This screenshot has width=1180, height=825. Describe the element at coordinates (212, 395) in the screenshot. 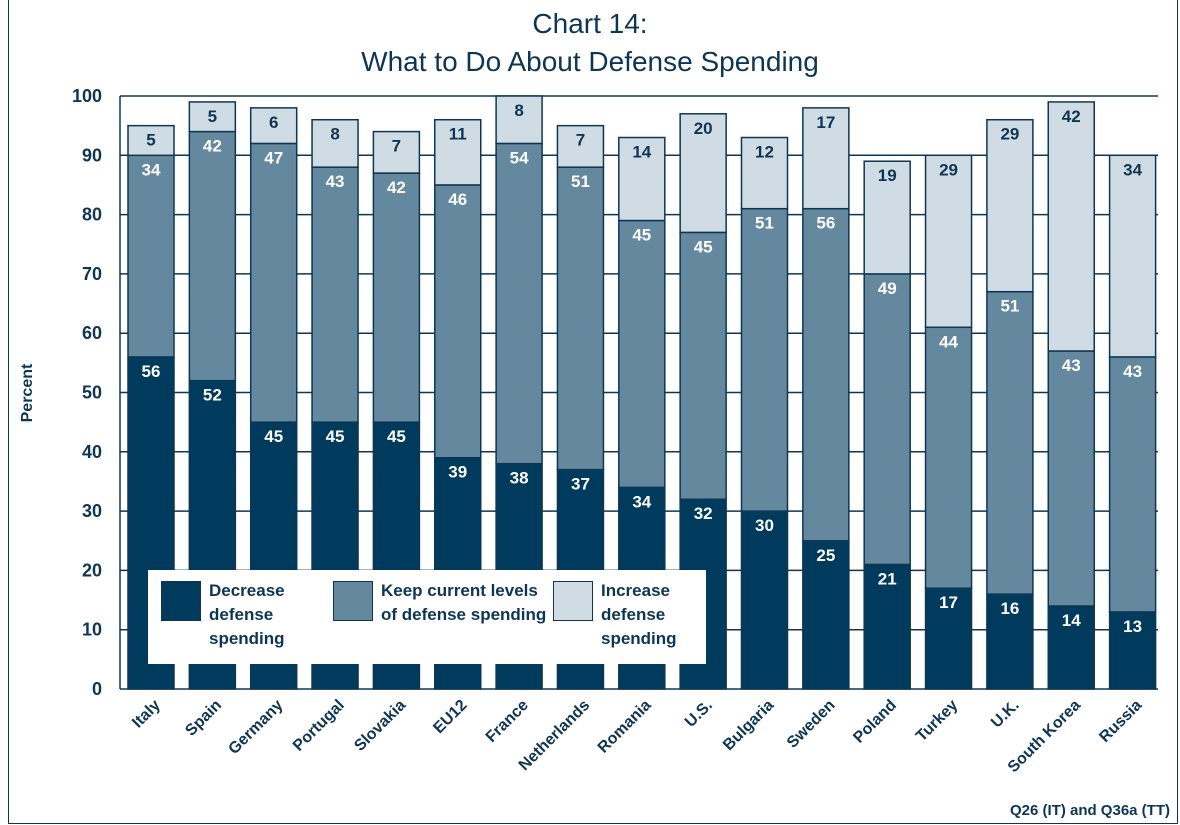

I see `data-label-decrease-1: 52` at that location.